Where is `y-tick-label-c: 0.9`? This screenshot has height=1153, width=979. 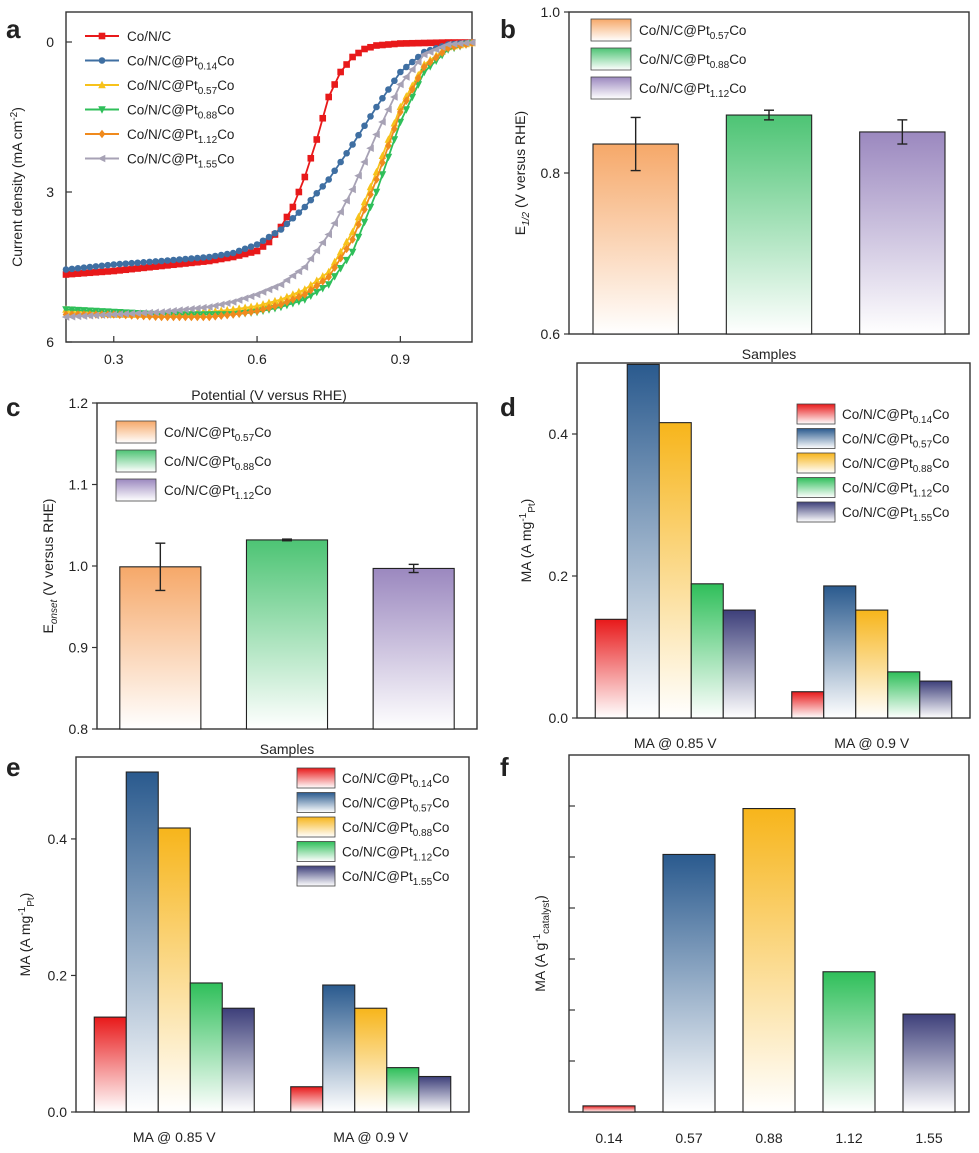
y-tick-label-c: 0.9 is located at coordinates (79, 648).